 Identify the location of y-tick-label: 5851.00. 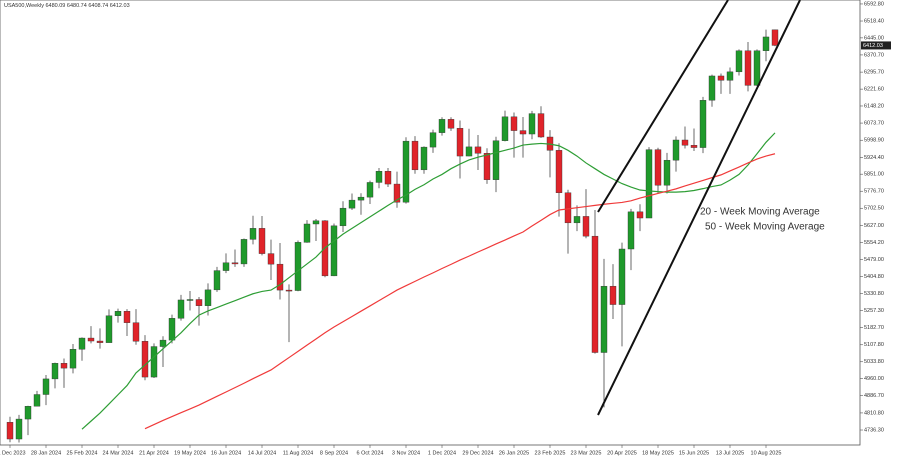
(874, 175).